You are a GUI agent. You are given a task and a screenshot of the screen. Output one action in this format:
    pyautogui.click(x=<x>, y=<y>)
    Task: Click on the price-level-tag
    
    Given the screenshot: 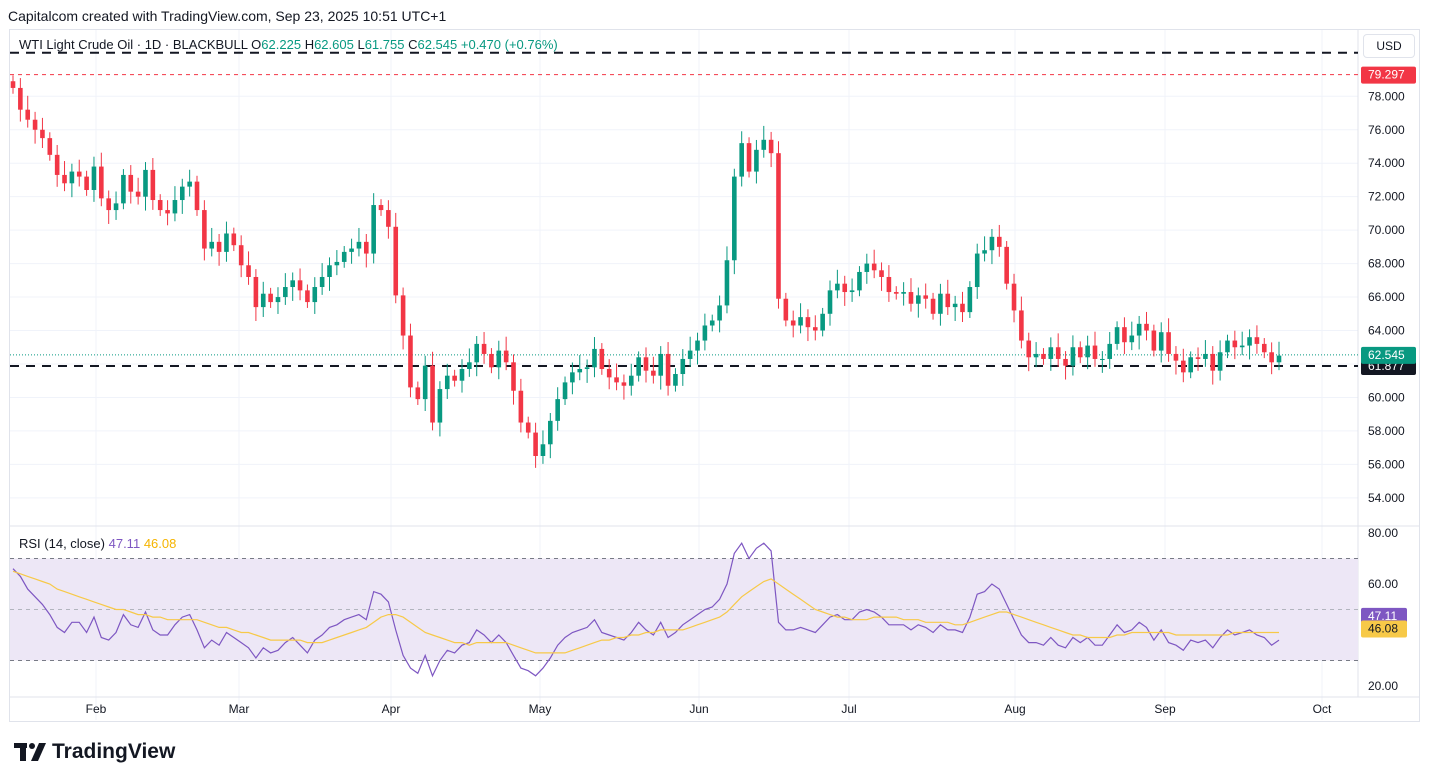 What is the action you would take?
    pyautogui.click(x=1388, y=75)
    